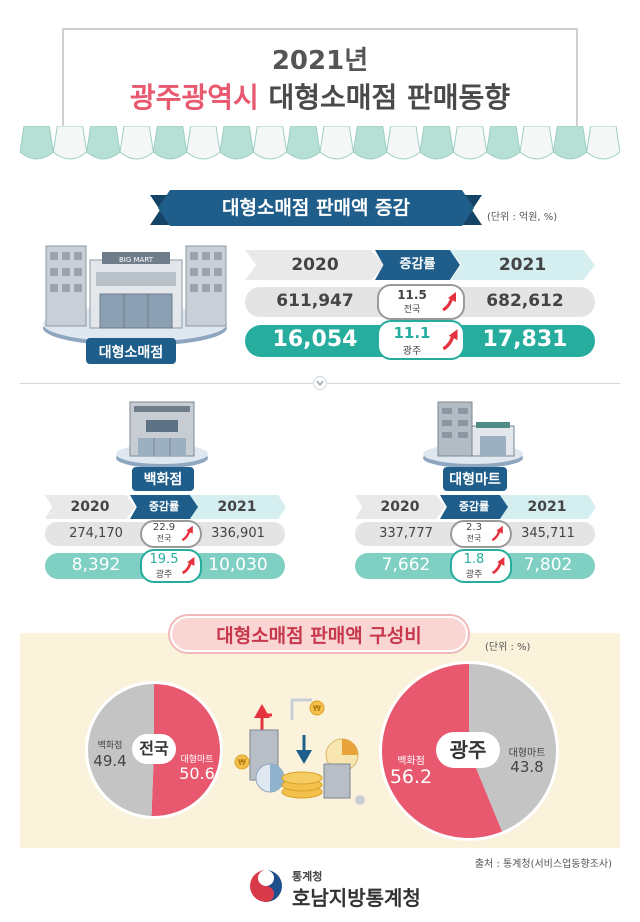 The image size is (640, 922). What do you see at coordinates (548, 565) in the screenshot?
I see `mart-gwangju-2021: 7,802` at bounding box center [548, 565].